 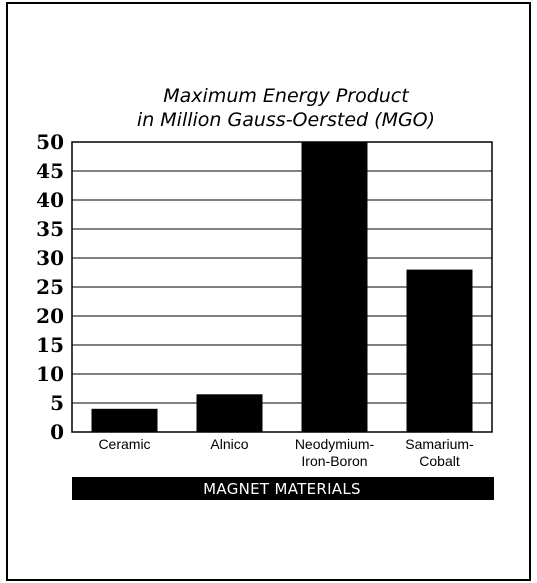 What do you see at coordinates (286, 120) in the screenshot?
I see `chart-title-line-2: in Million Gauss-Oersted (MGO)` at bounding box center [286, 120].